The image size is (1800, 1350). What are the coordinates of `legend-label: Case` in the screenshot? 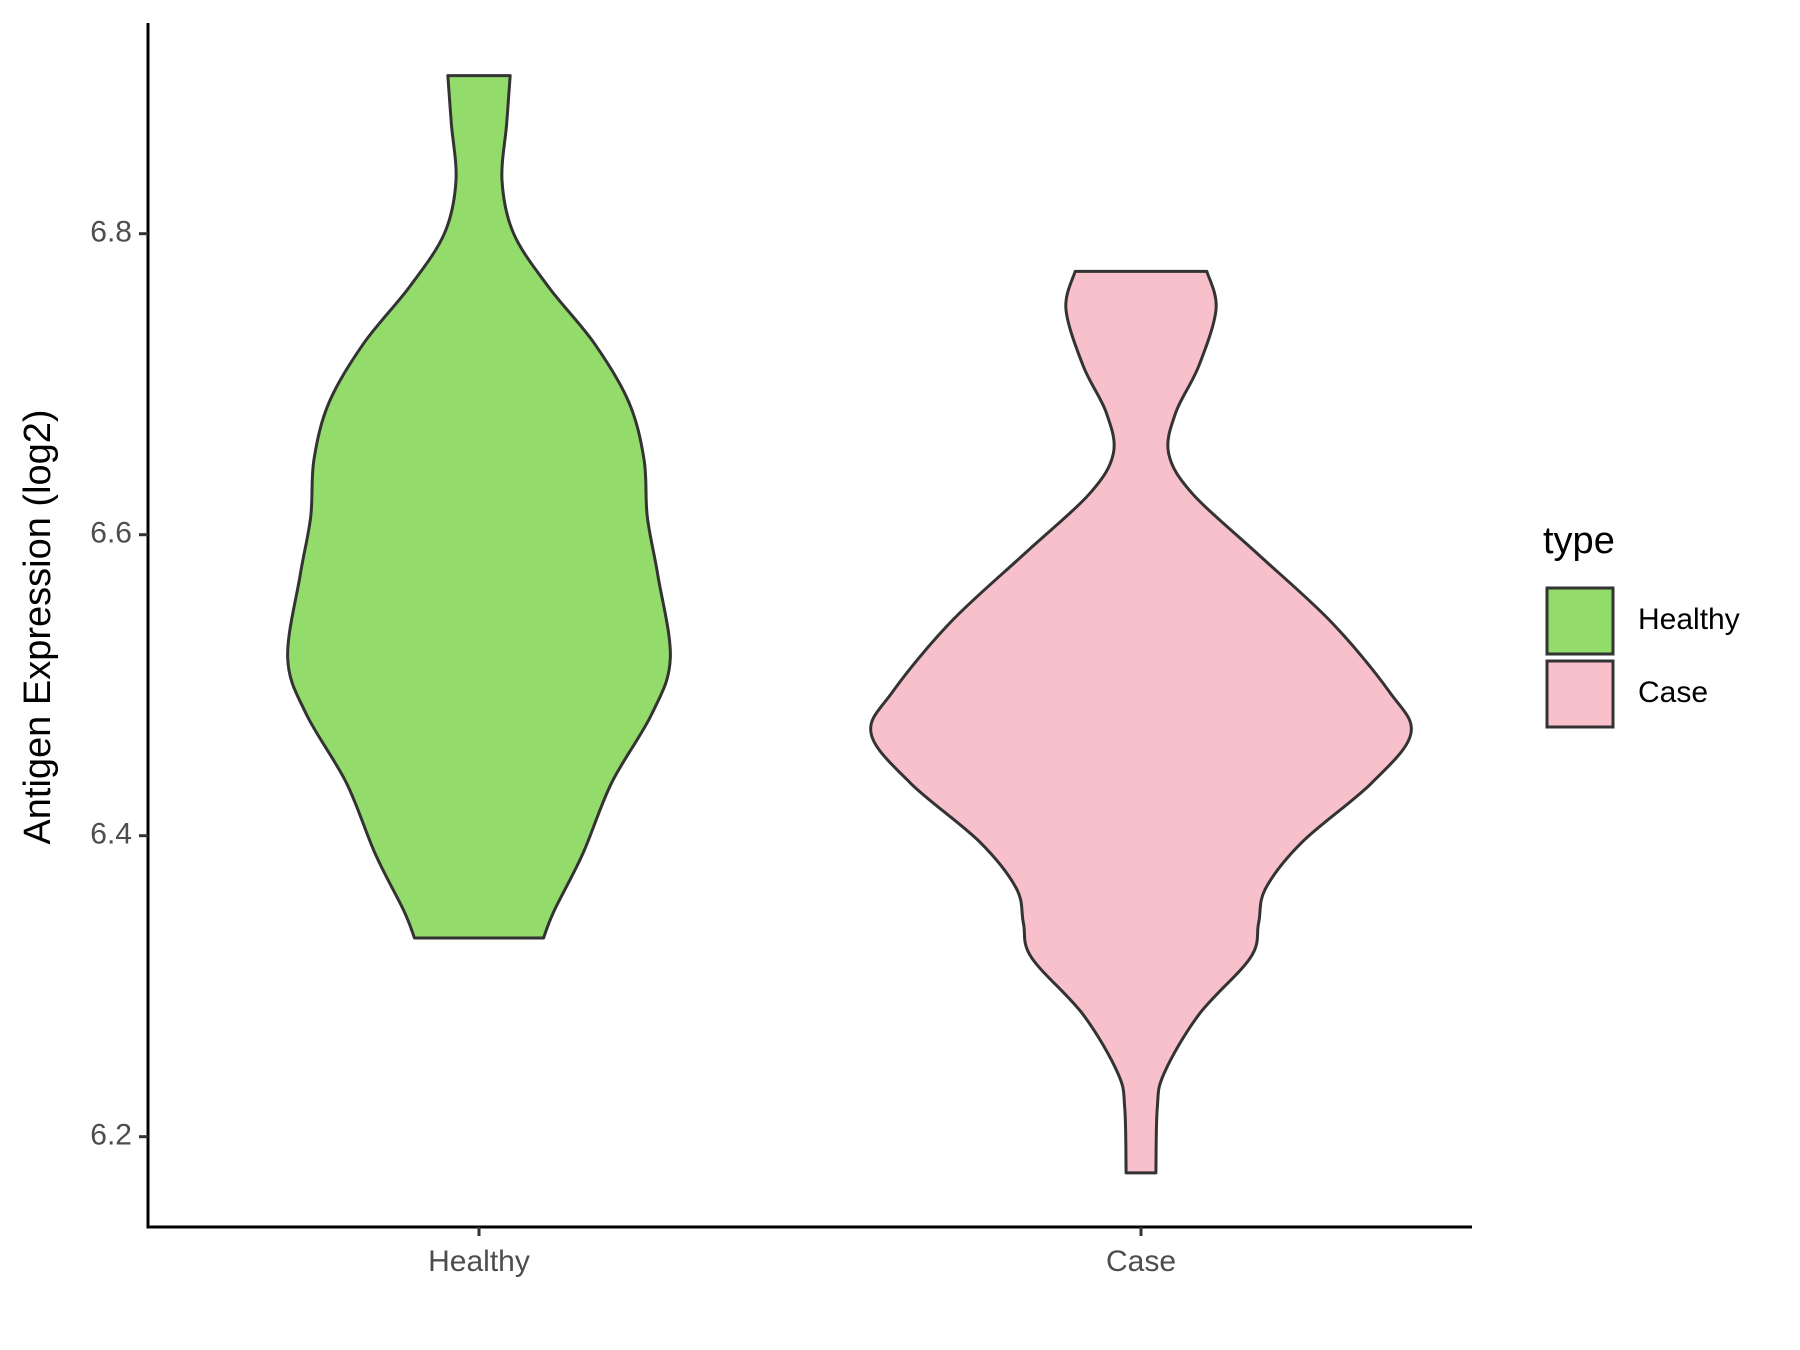 It's located at (1673, 692).